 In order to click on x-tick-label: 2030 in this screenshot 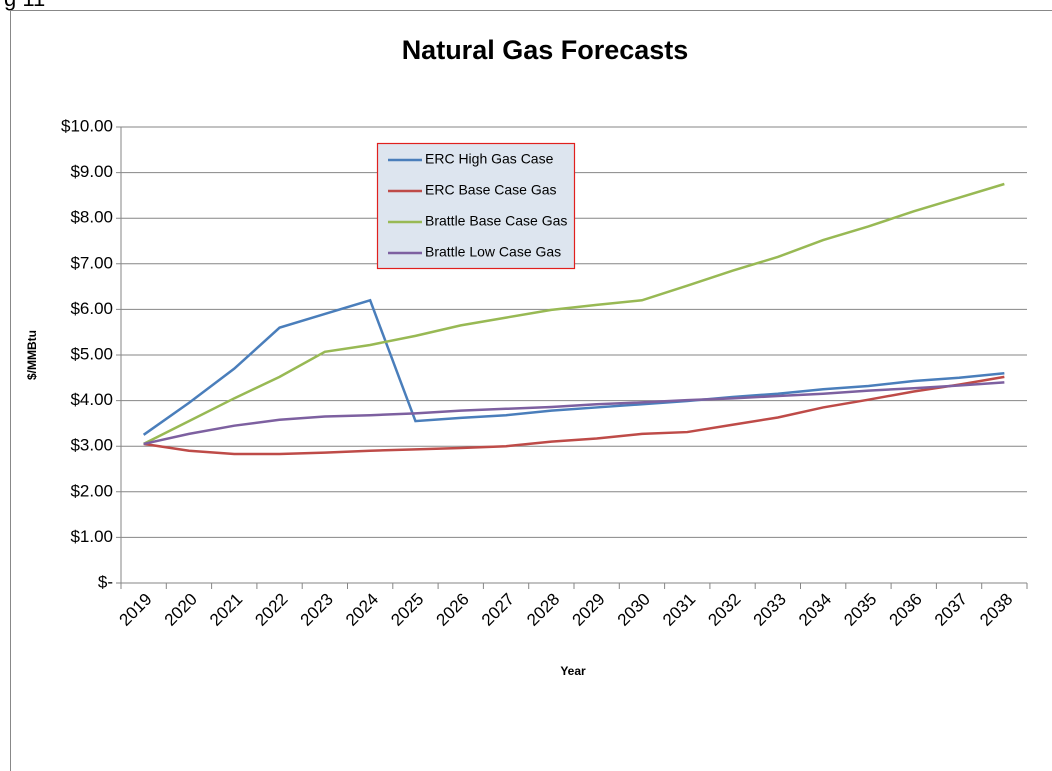, I will do `click(634, 610)`.